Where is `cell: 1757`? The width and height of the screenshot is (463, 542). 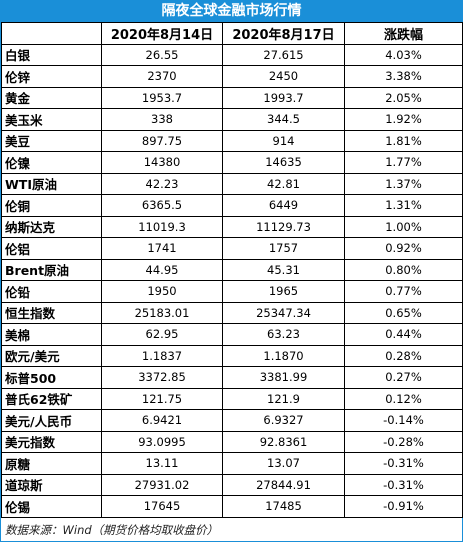
cell: 1757 is located at coordinates (283, 248).